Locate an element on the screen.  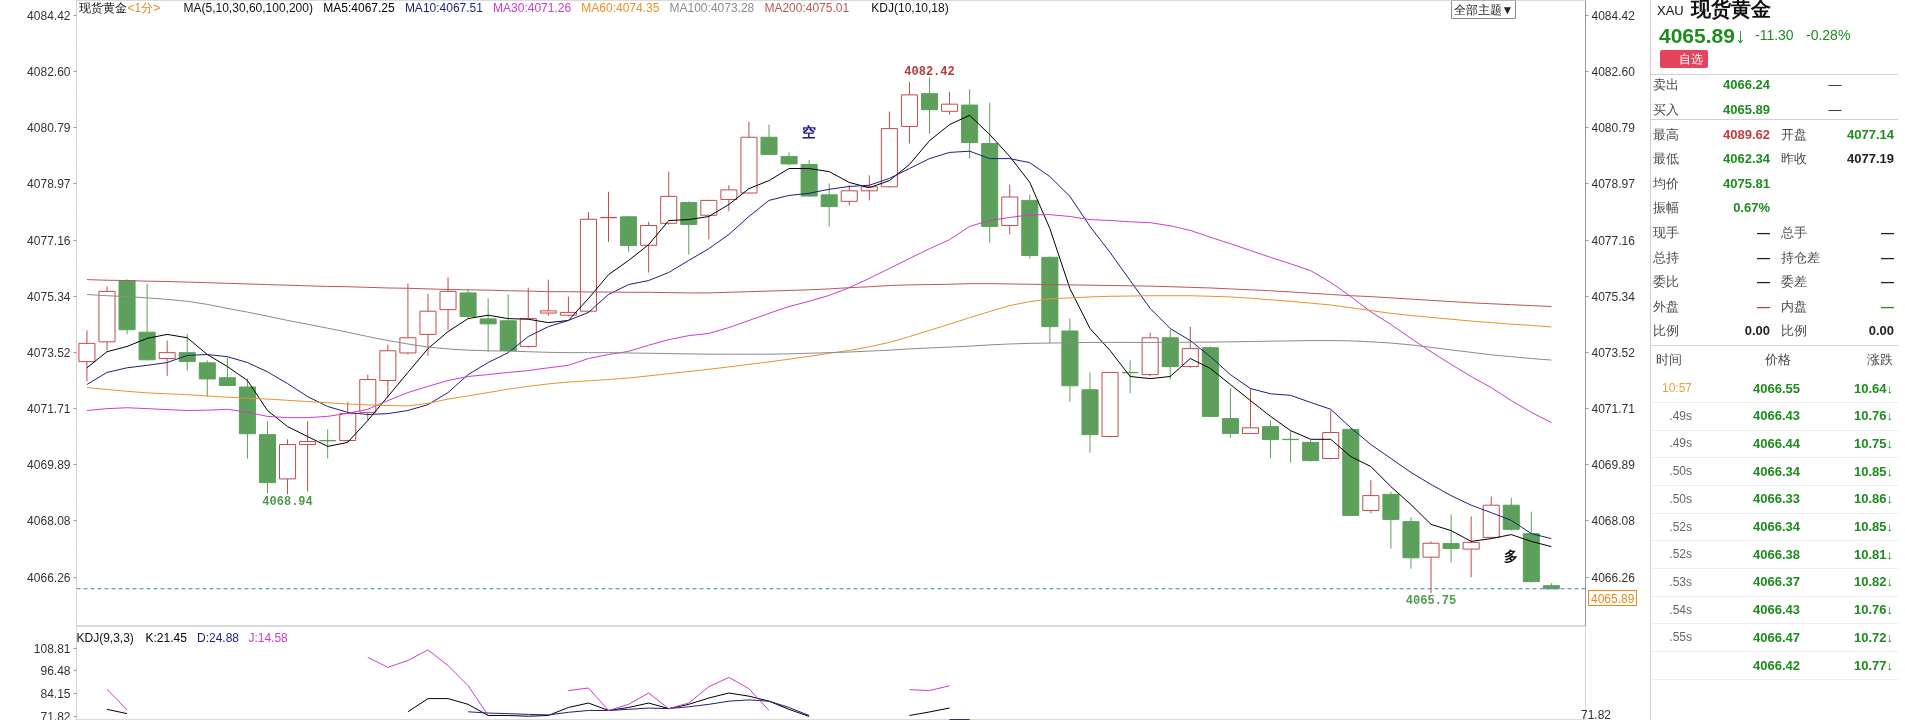
y-tick-label: 4068.08 is located at coordinates (49, 521).